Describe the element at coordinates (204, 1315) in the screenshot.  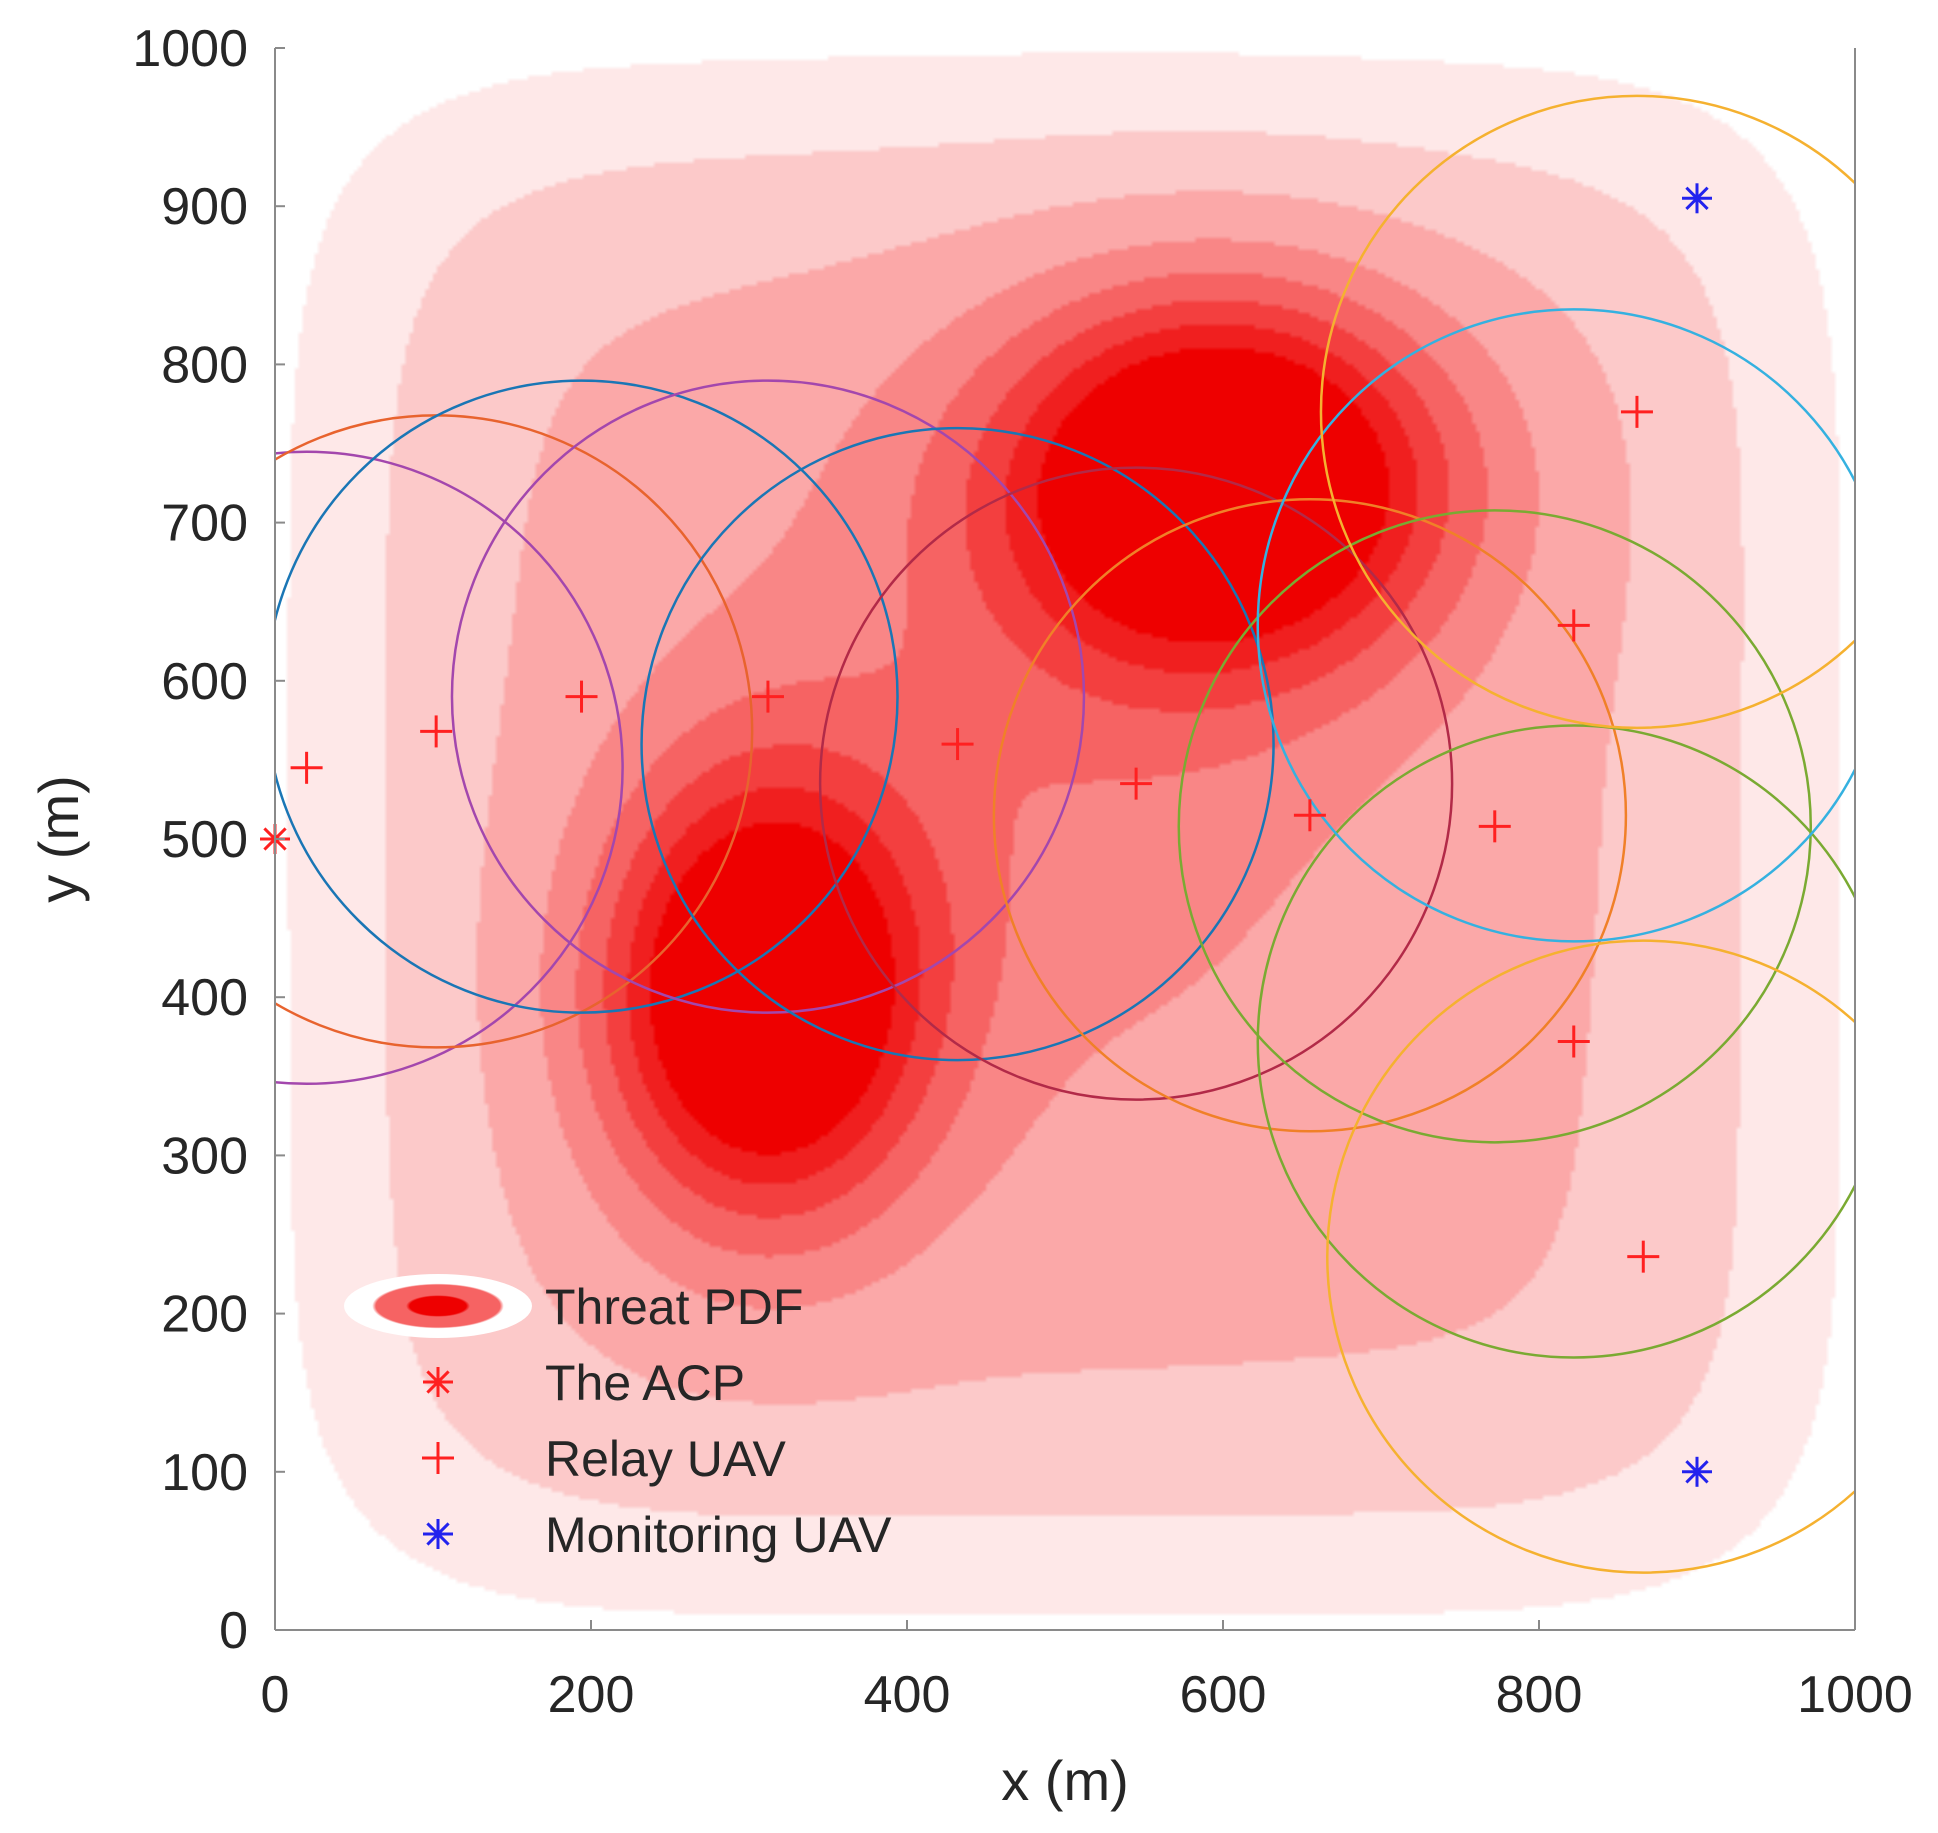
I see `y-tick-label: 200` at that location.